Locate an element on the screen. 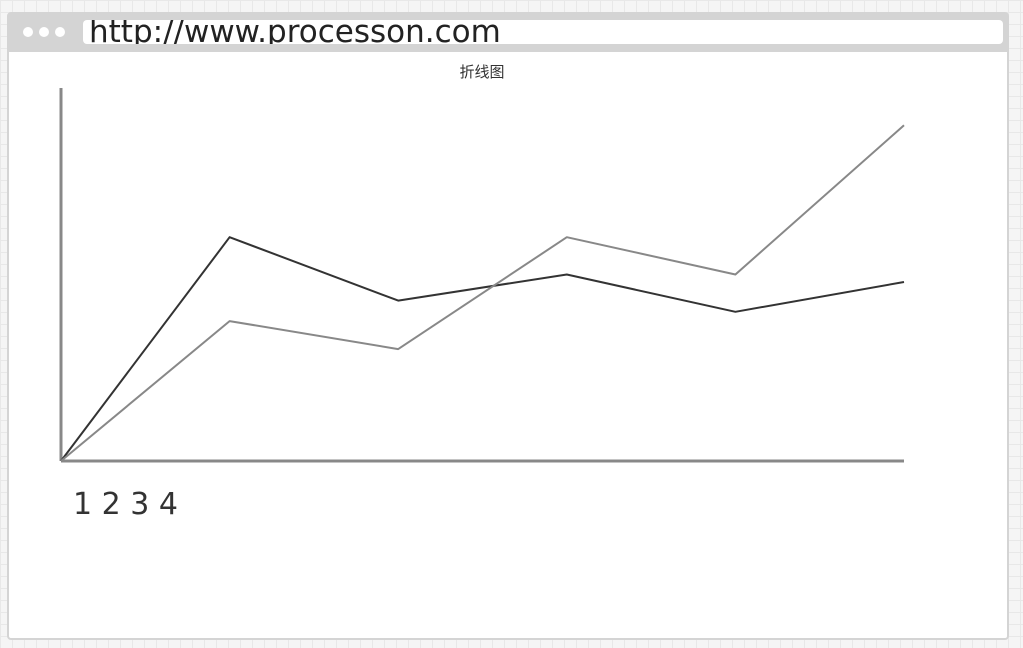 This screenshot has height=648, width=1023. window-controls is located at coordinates (48, 31).